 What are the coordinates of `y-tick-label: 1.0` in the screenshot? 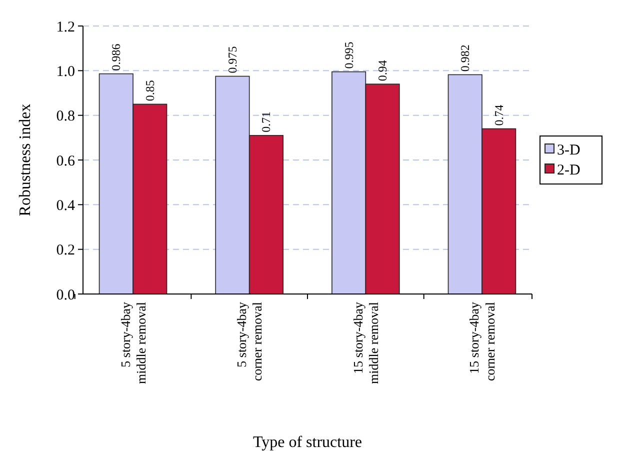 It's located at (65, 72).